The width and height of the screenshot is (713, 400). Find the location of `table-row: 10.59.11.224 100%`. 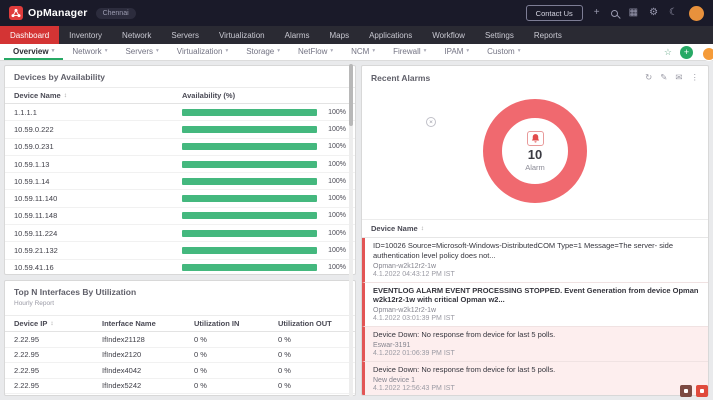

table-row: 10.59.11.224 100% is located at coordinates (180, 234).